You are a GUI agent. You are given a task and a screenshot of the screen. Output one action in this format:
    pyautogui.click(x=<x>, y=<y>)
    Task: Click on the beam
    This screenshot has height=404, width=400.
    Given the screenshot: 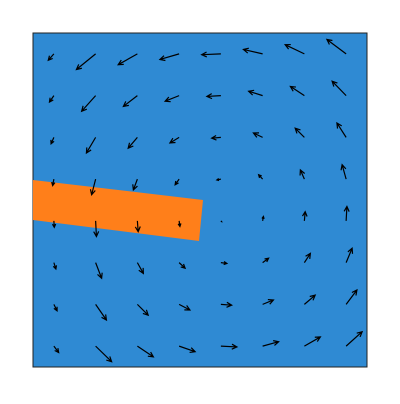 What is the action you would take?
    pyautogui.click(x=118, y=210)
    